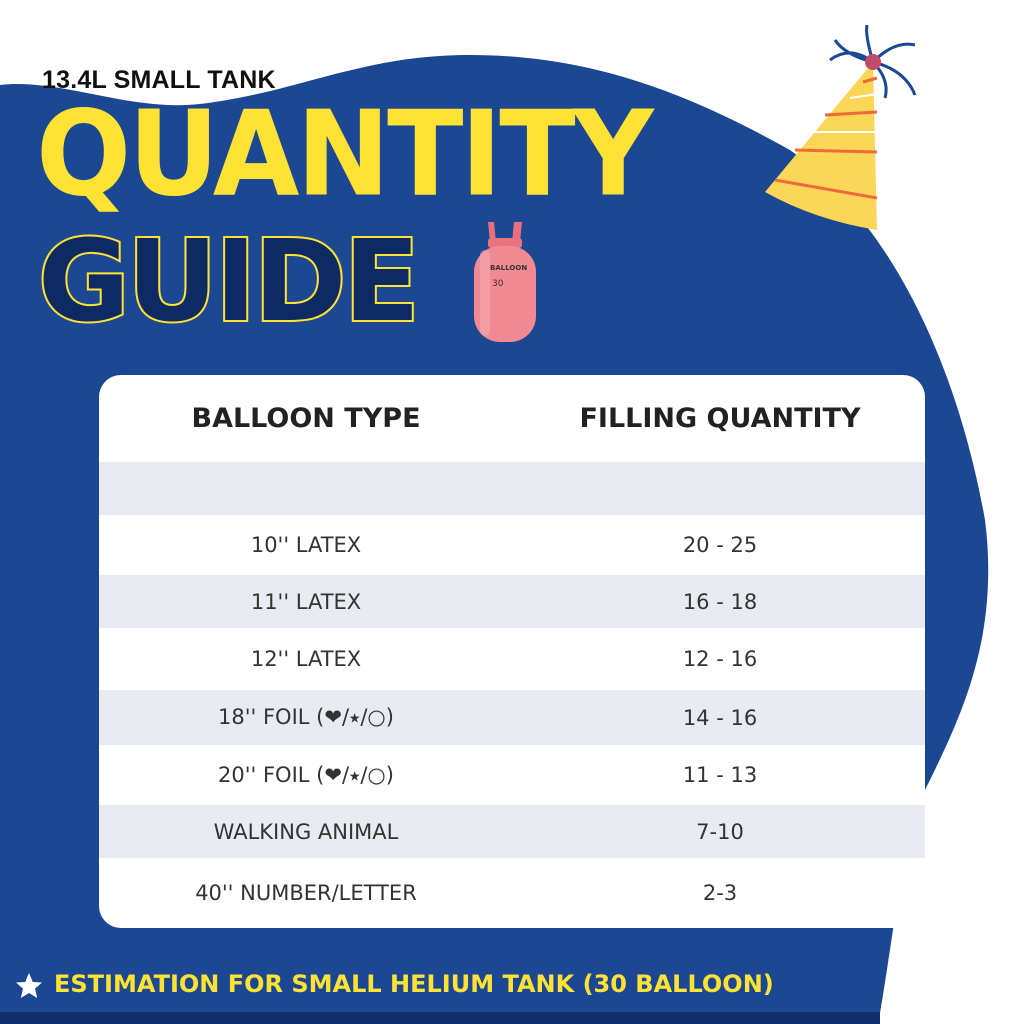  What do you see at coordinates (306, 831) in the screenshot?
I see `balloon-type-cell: WALKING ANIMAL` at bounding box center [306, 831].